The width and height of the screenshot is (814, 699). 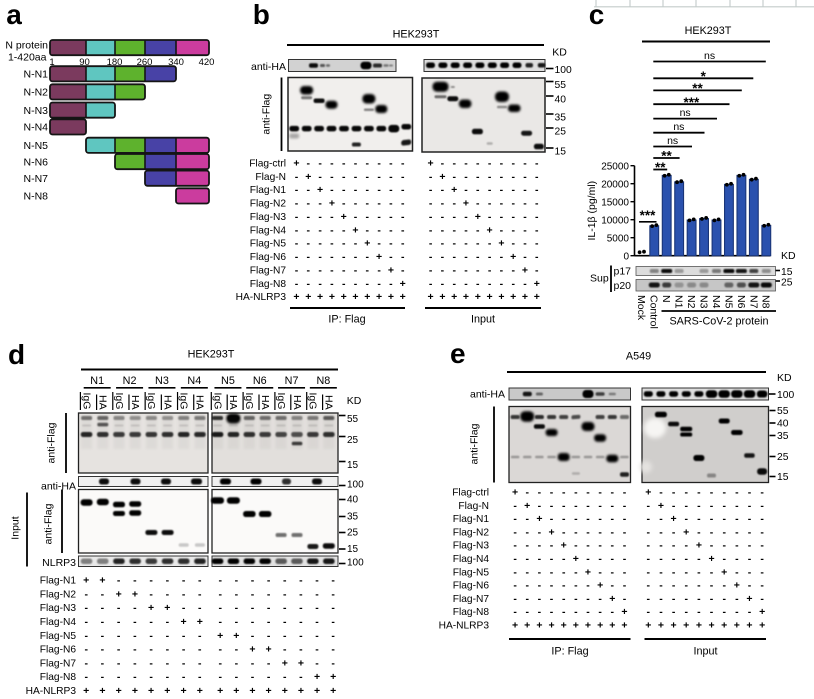 I want to click on svg-text: Flag-N1, so click(x=471, y=519).